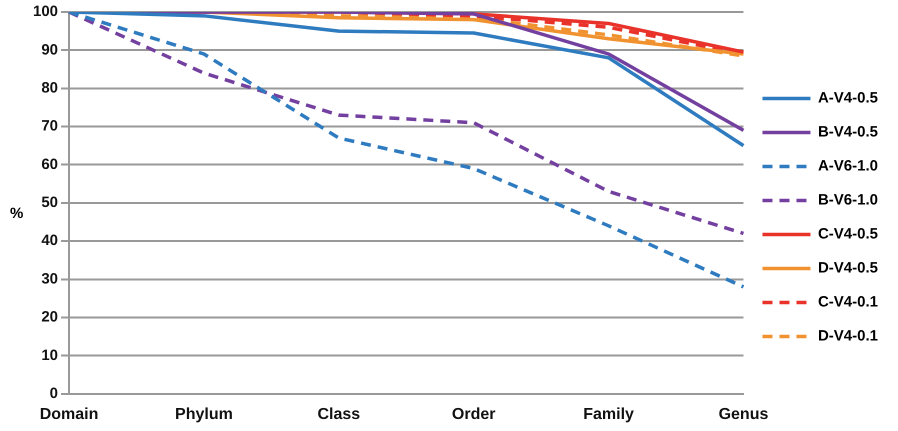  I want to click on legend-label: B-V6-1.0, so click(848, 200).